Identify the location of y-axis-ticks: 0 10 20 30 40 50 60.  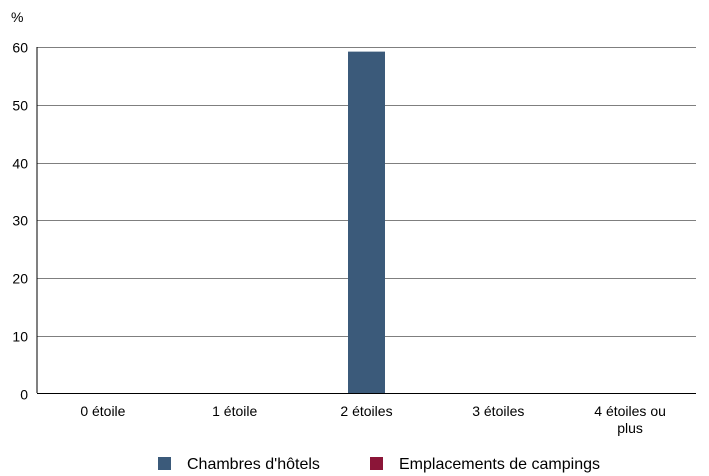
(20, 221).